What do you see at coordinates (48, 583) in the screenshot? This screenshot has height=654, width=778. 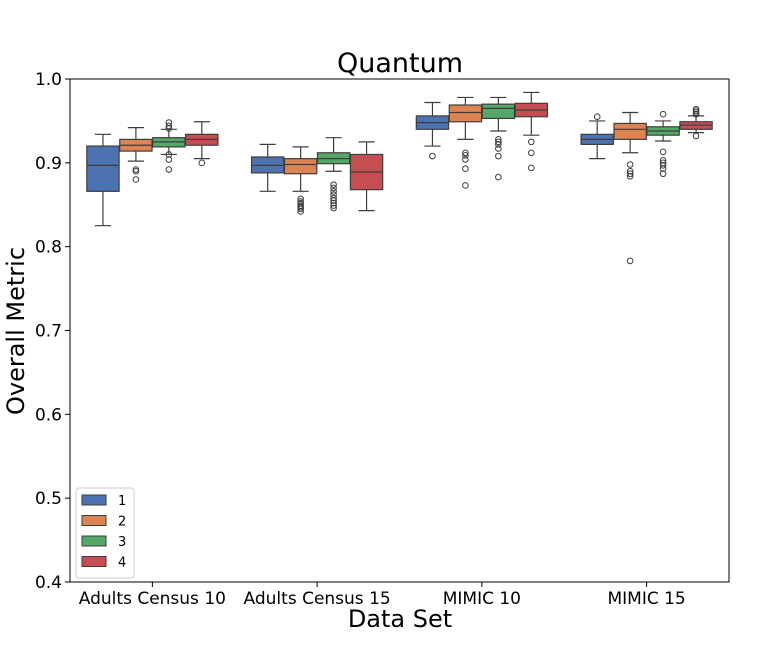 I see `y-tick-label: 0.4` at bounding box center [48, 583].